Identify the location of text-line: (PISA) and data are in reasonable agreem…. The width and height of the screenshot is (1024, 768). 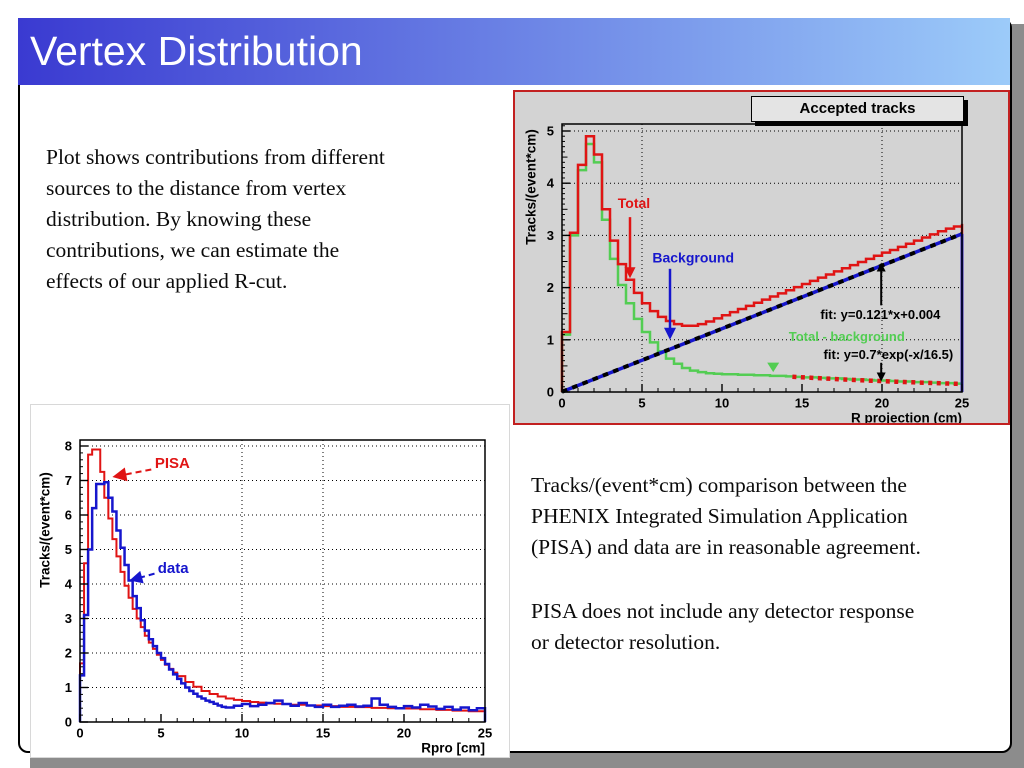
(726, 547).